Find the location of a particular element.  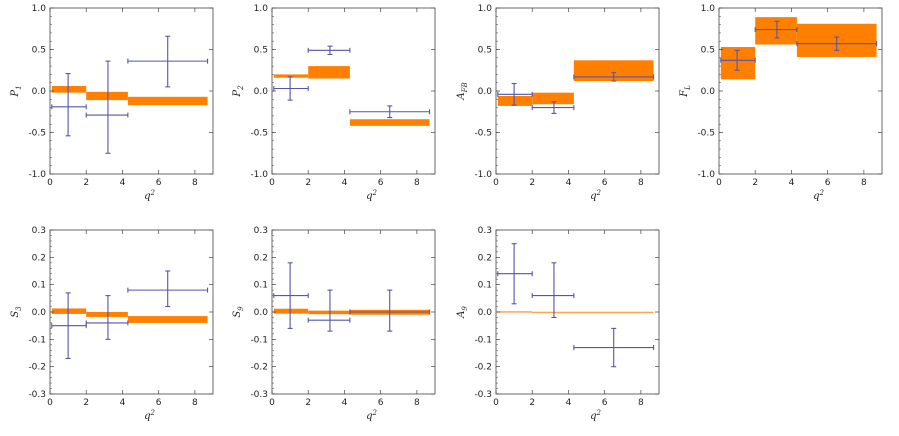

y-axis-label: P1 is located at coordinates (16, 91).